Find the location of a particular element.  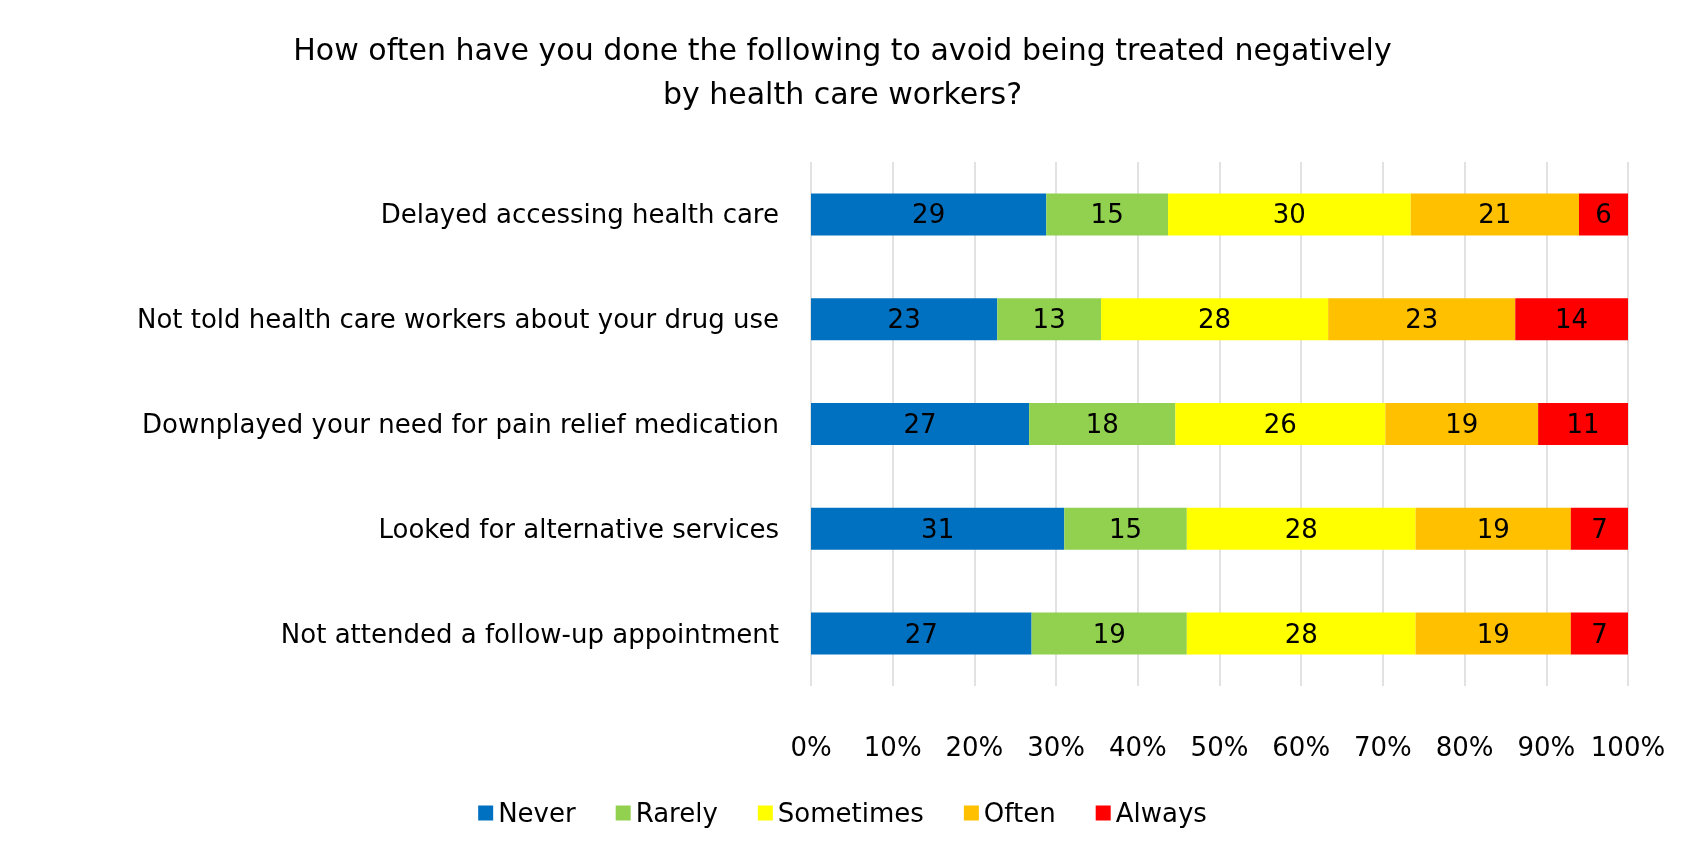

x-tick-label: 10% is located at coordinates (892, 747).